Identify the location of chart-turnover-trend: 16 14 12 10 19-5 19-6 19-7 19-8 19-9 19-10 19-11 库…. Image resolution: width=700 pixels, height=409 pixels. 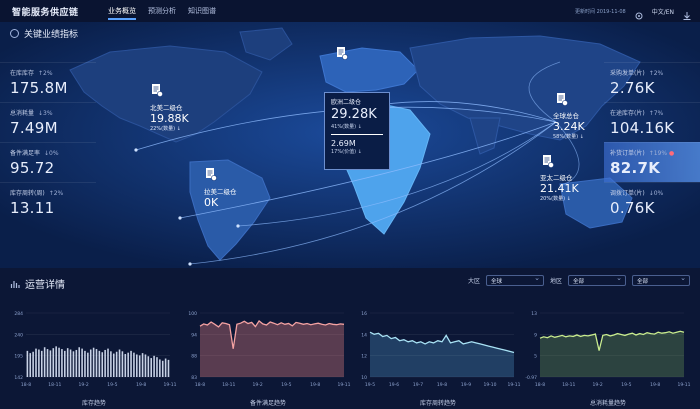
(438, 356).